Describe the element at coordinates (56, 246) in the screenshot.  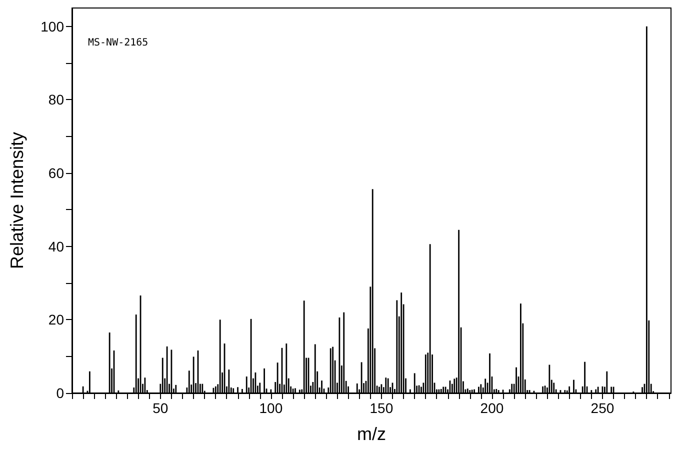
I see `y-tick-label: 40` at that location.